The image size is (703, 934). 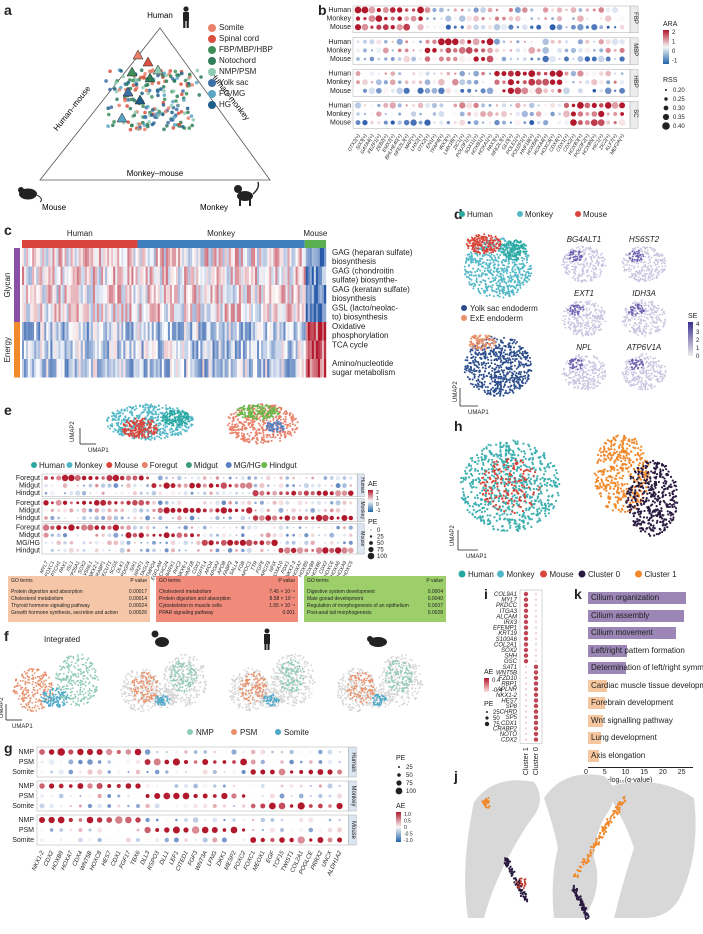 I want to click on ara-tick: 0, so click(x=674, y=52).